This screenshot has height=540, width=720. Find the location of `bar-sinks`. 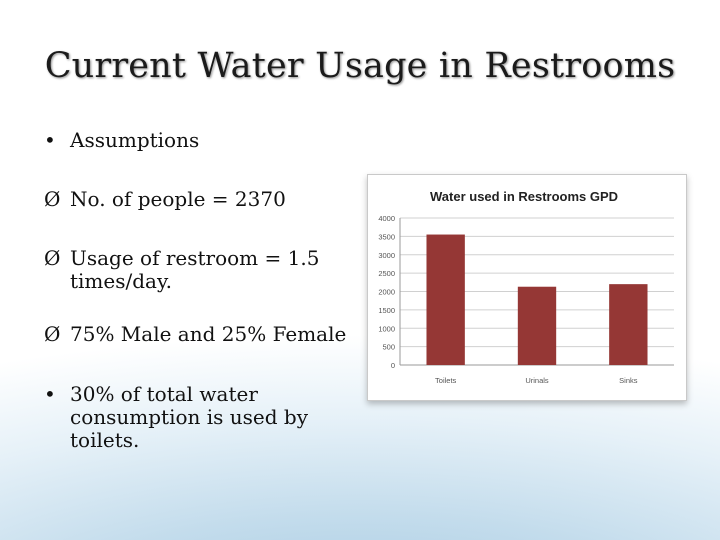

bar-sinks is located at coordinates (628, 324).